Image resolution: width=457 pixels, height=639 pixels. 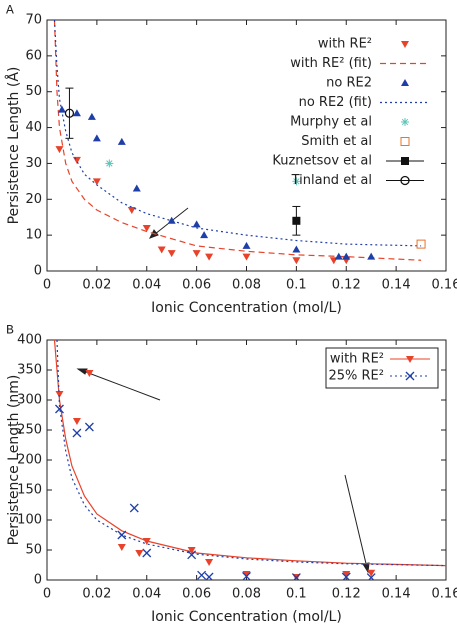 What do you see at coordinates (29, 460) in the screenshot?
I see `y-tick-label: 200` at bounding box center [29, 460].